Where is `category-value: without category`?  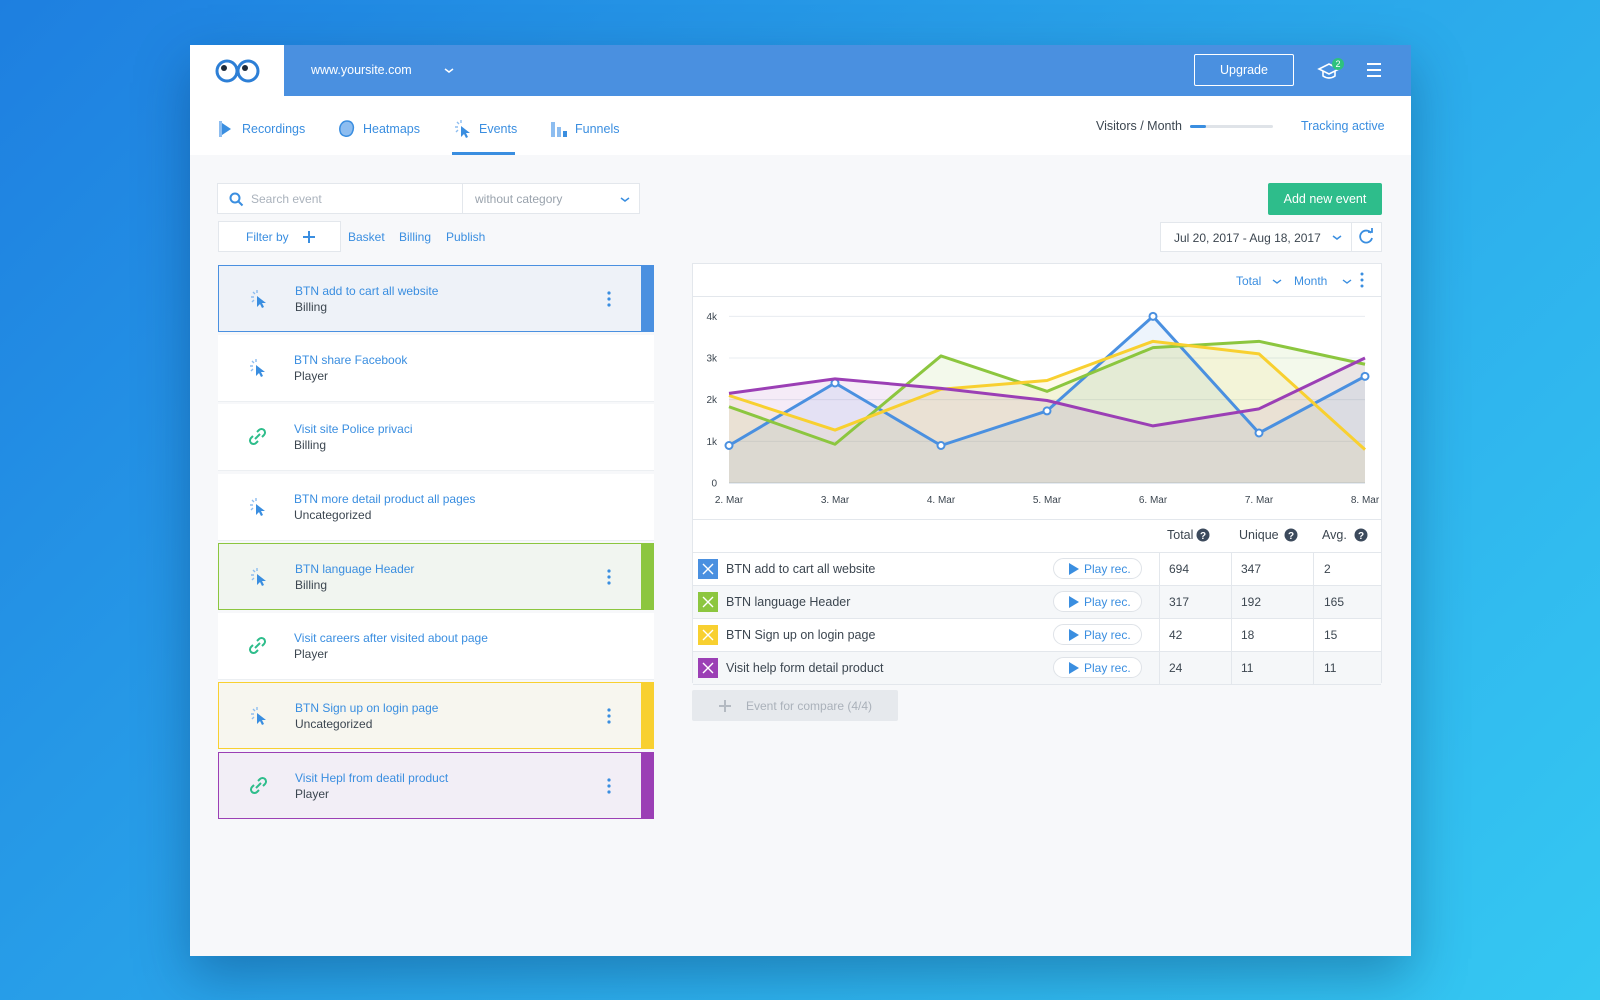
category-value: without category is located at coordinates (519, 199).